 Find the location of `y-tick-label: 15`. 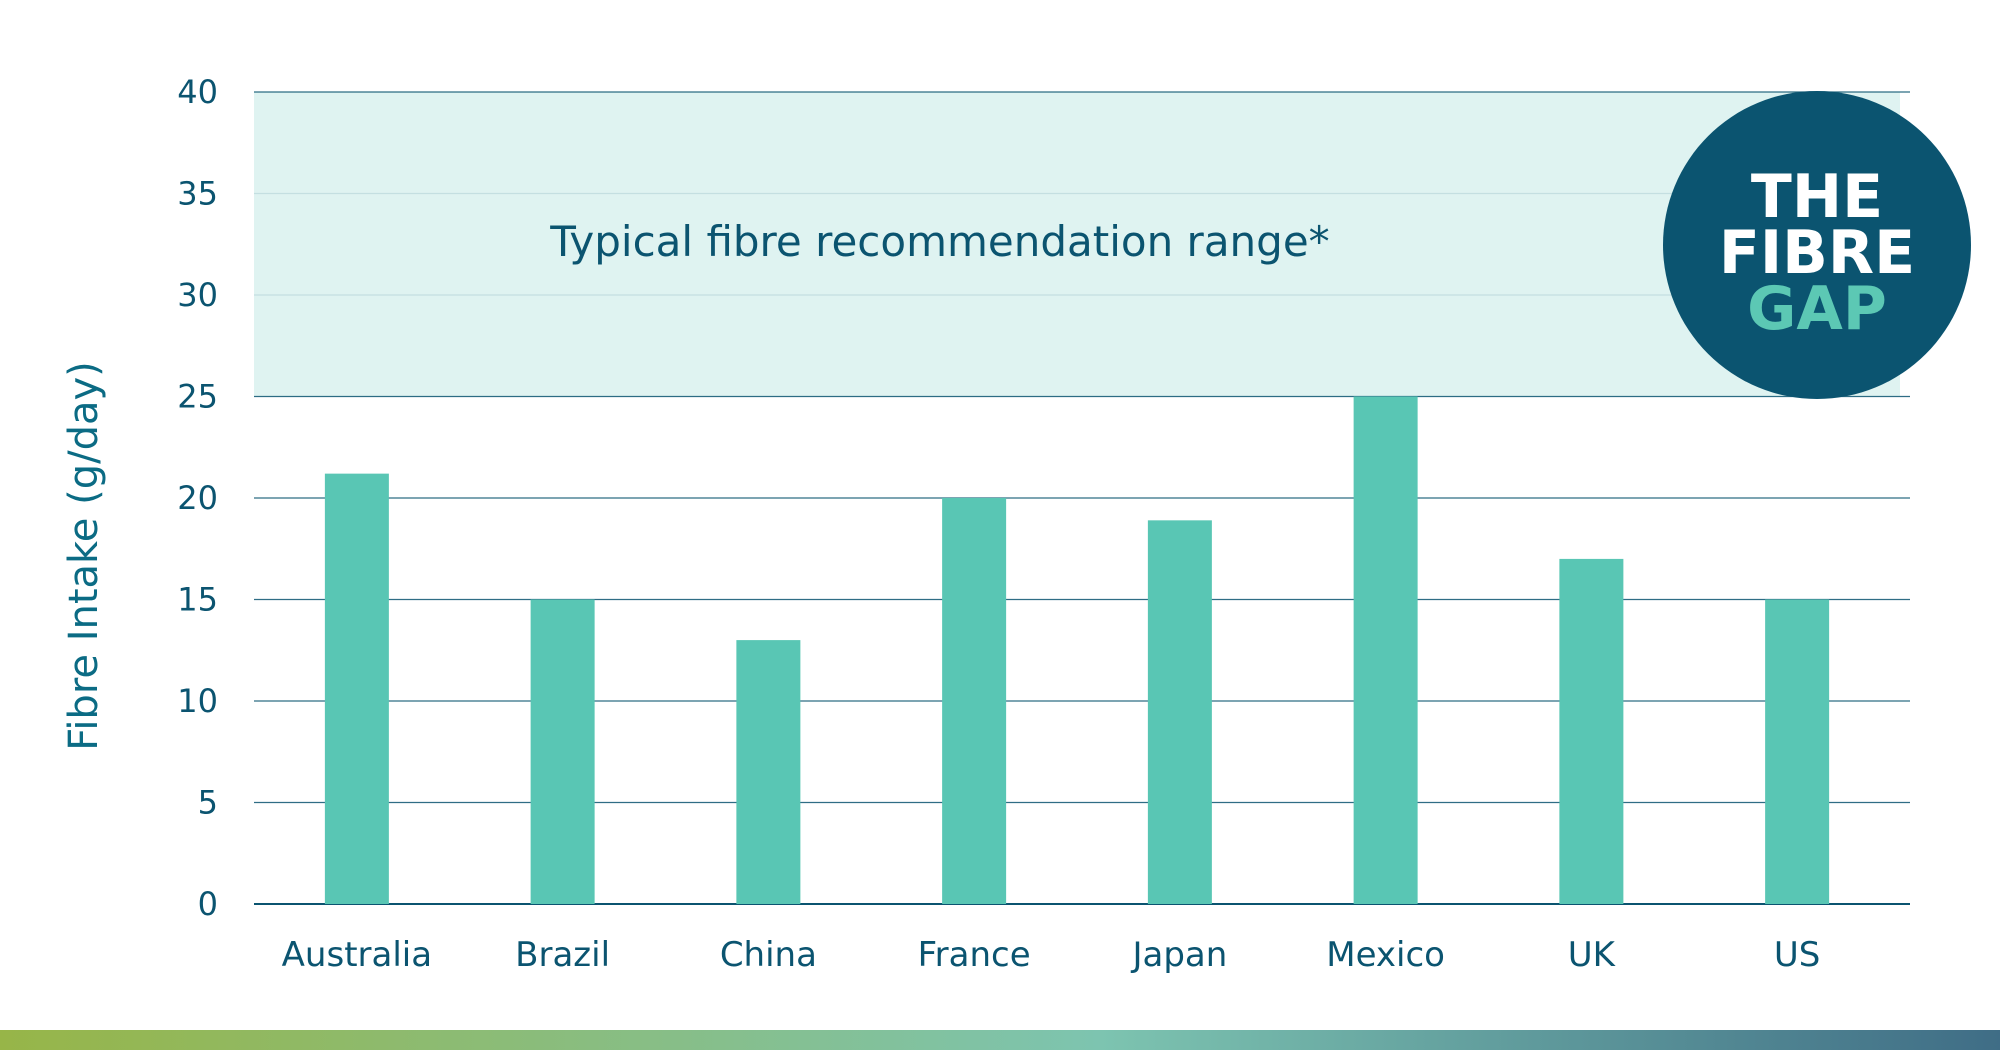

y-tick-label: 15 is located at coordinates (197, 600).